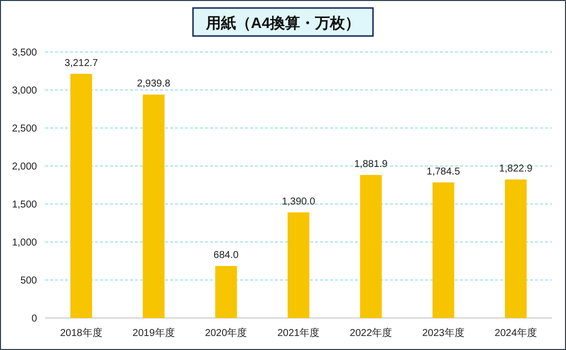 The width and height of the screenshot is (566, 350). Describe the element at coordinates (25, 53) in the screenshot. I see `y-tick-label: 3,500` at that location.